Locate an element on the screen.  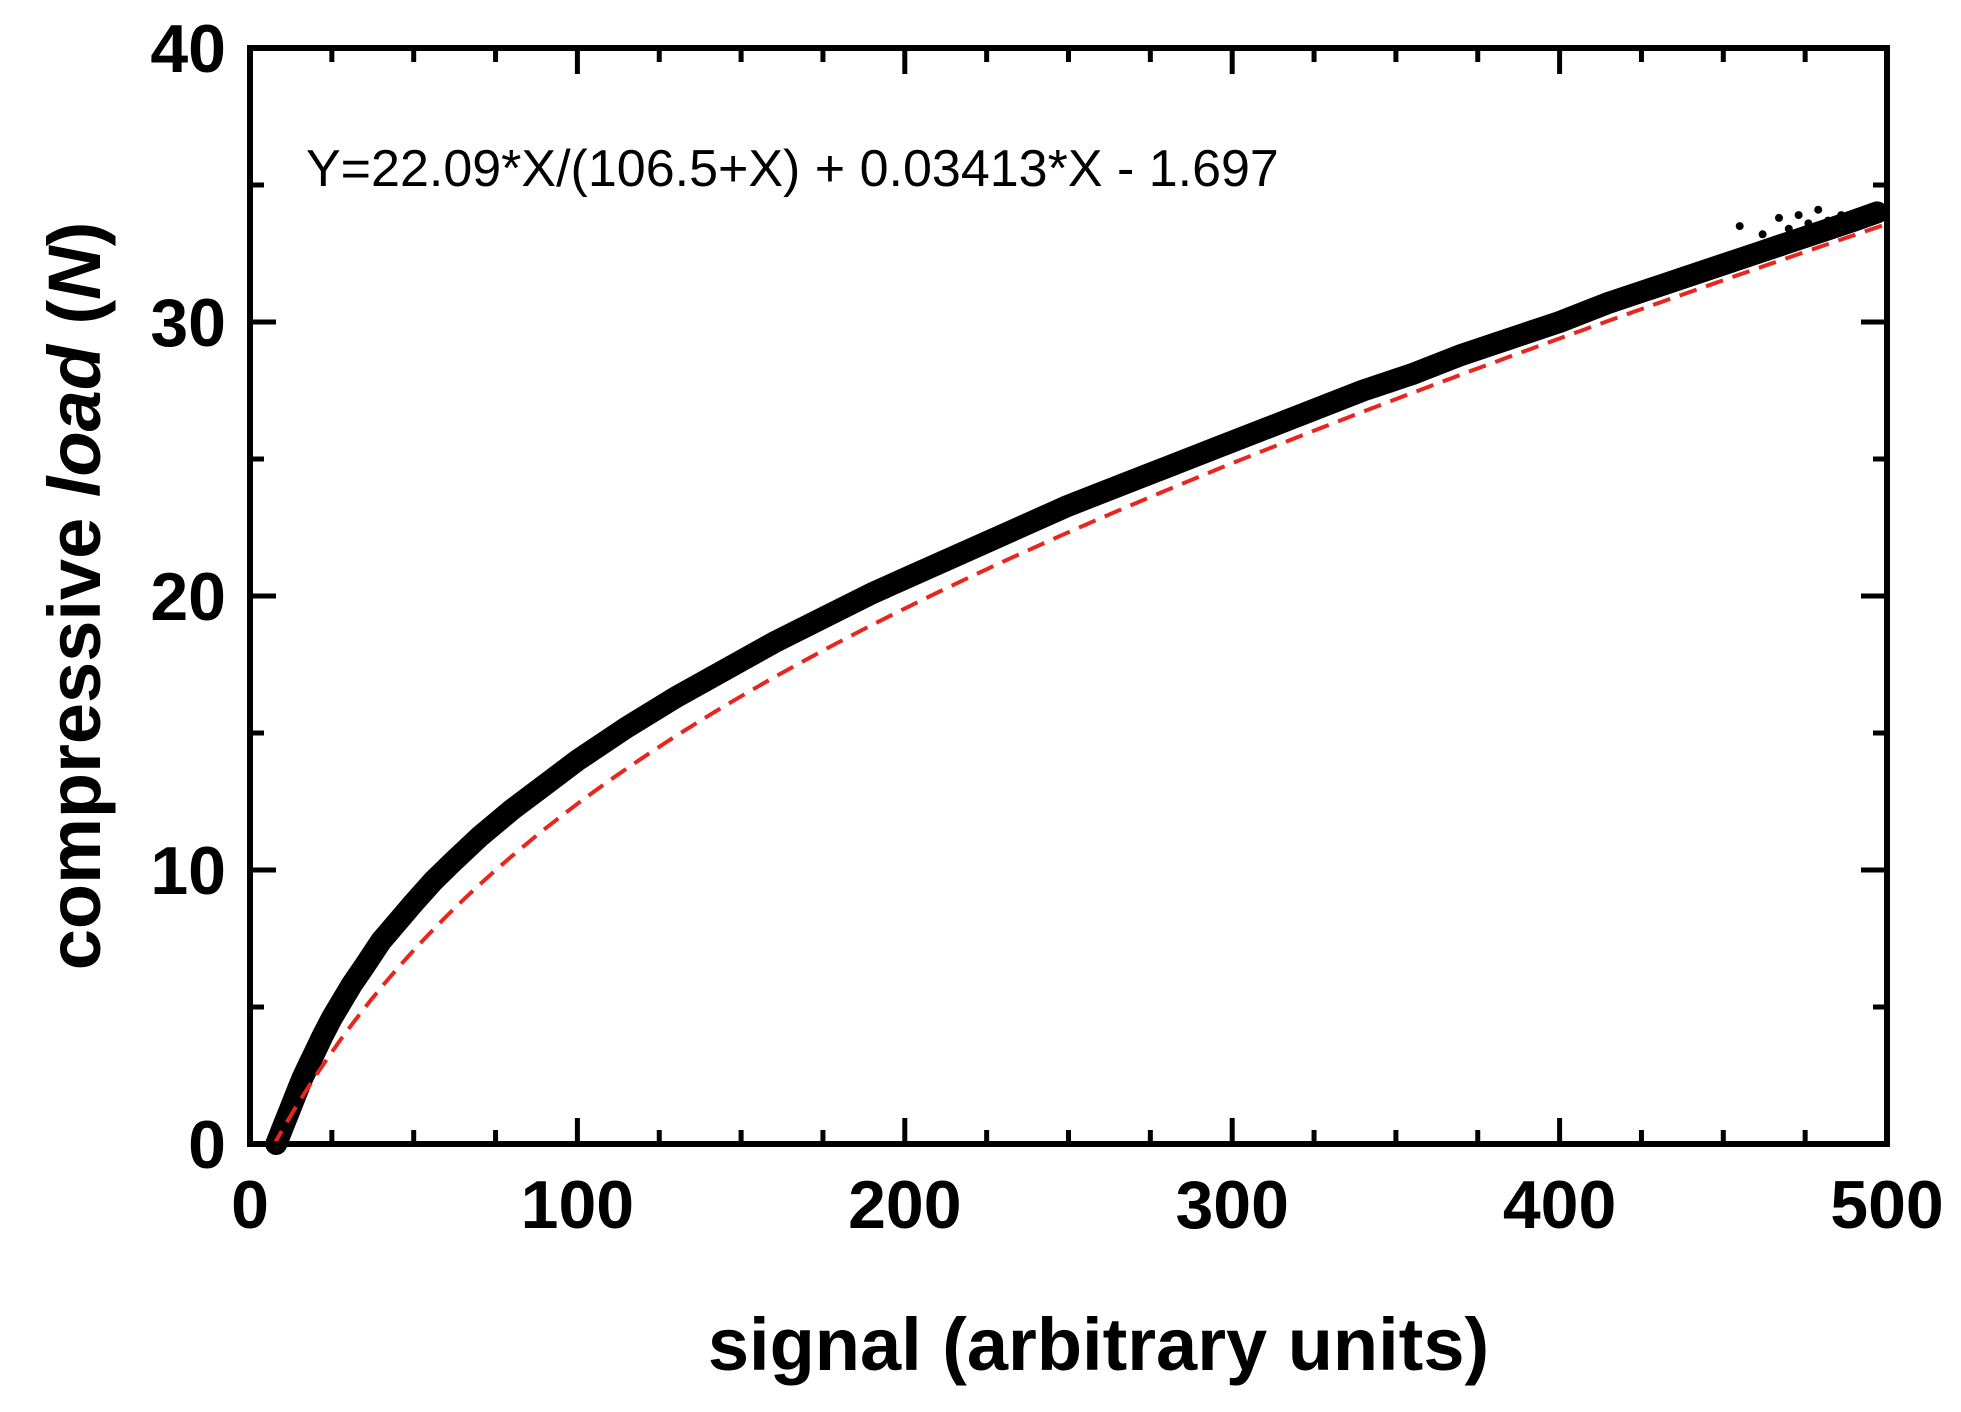
x-tick-label: 500 is located at coordinates (1886, 1205).